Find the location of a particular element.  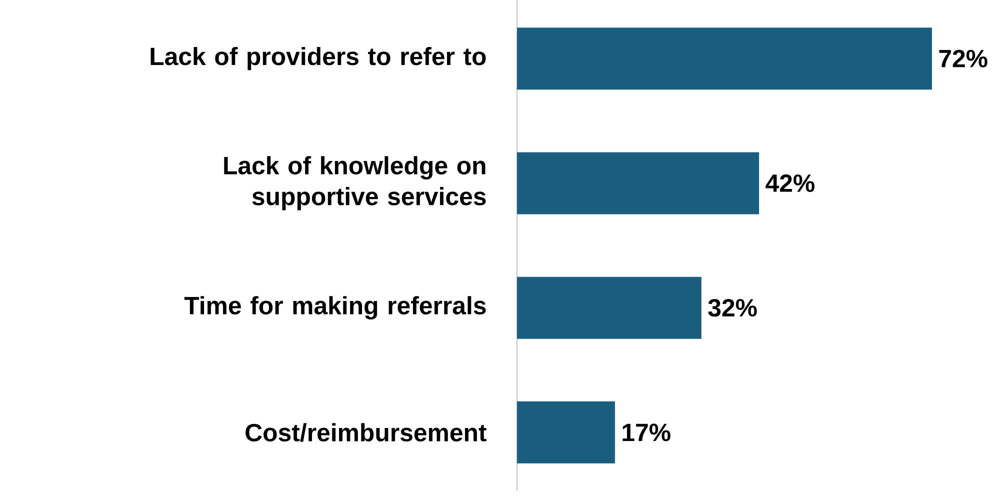

y-tick-label: Lack of providers to refer to is located at coordinates (318, 58).